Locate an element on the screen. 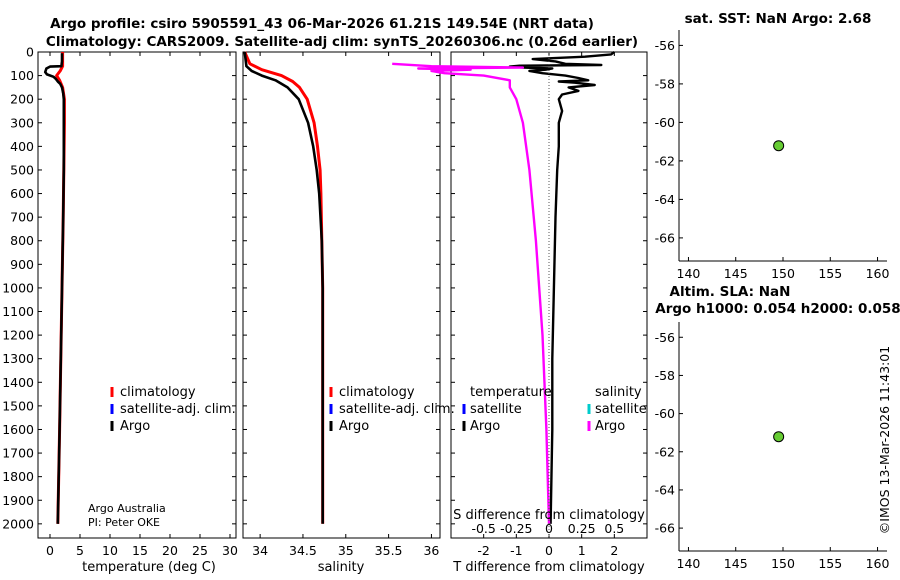 The image size is (900, 580). depth-tick-label: 1800 is located at coordinates (18, 476).